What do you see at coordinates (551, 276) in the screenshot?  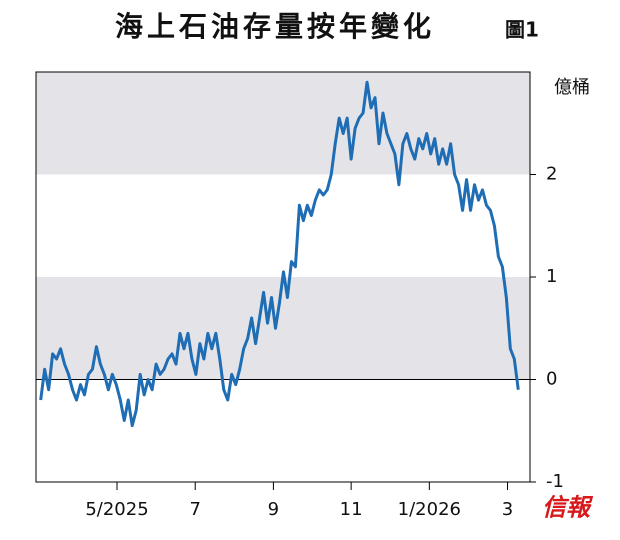 I see `y-tick-label: 1` at bounding box center [551, 276].